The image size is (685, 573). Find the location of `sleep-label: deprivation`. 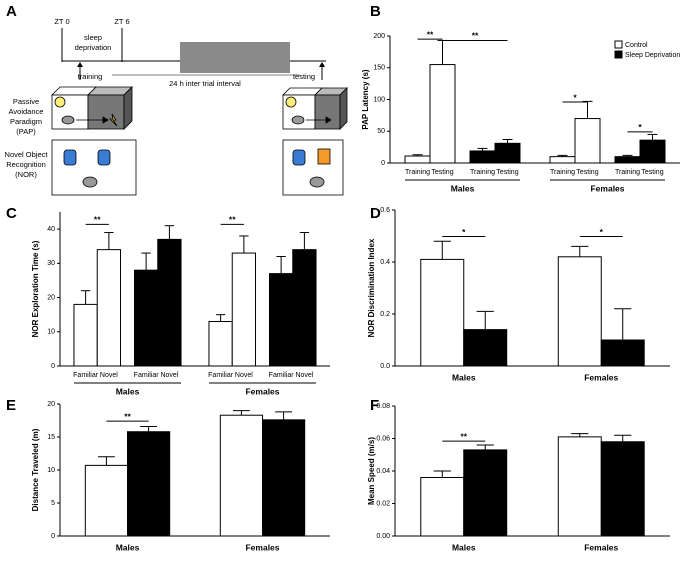

sleep-label: deprivation is located at coordinates (93, 47).